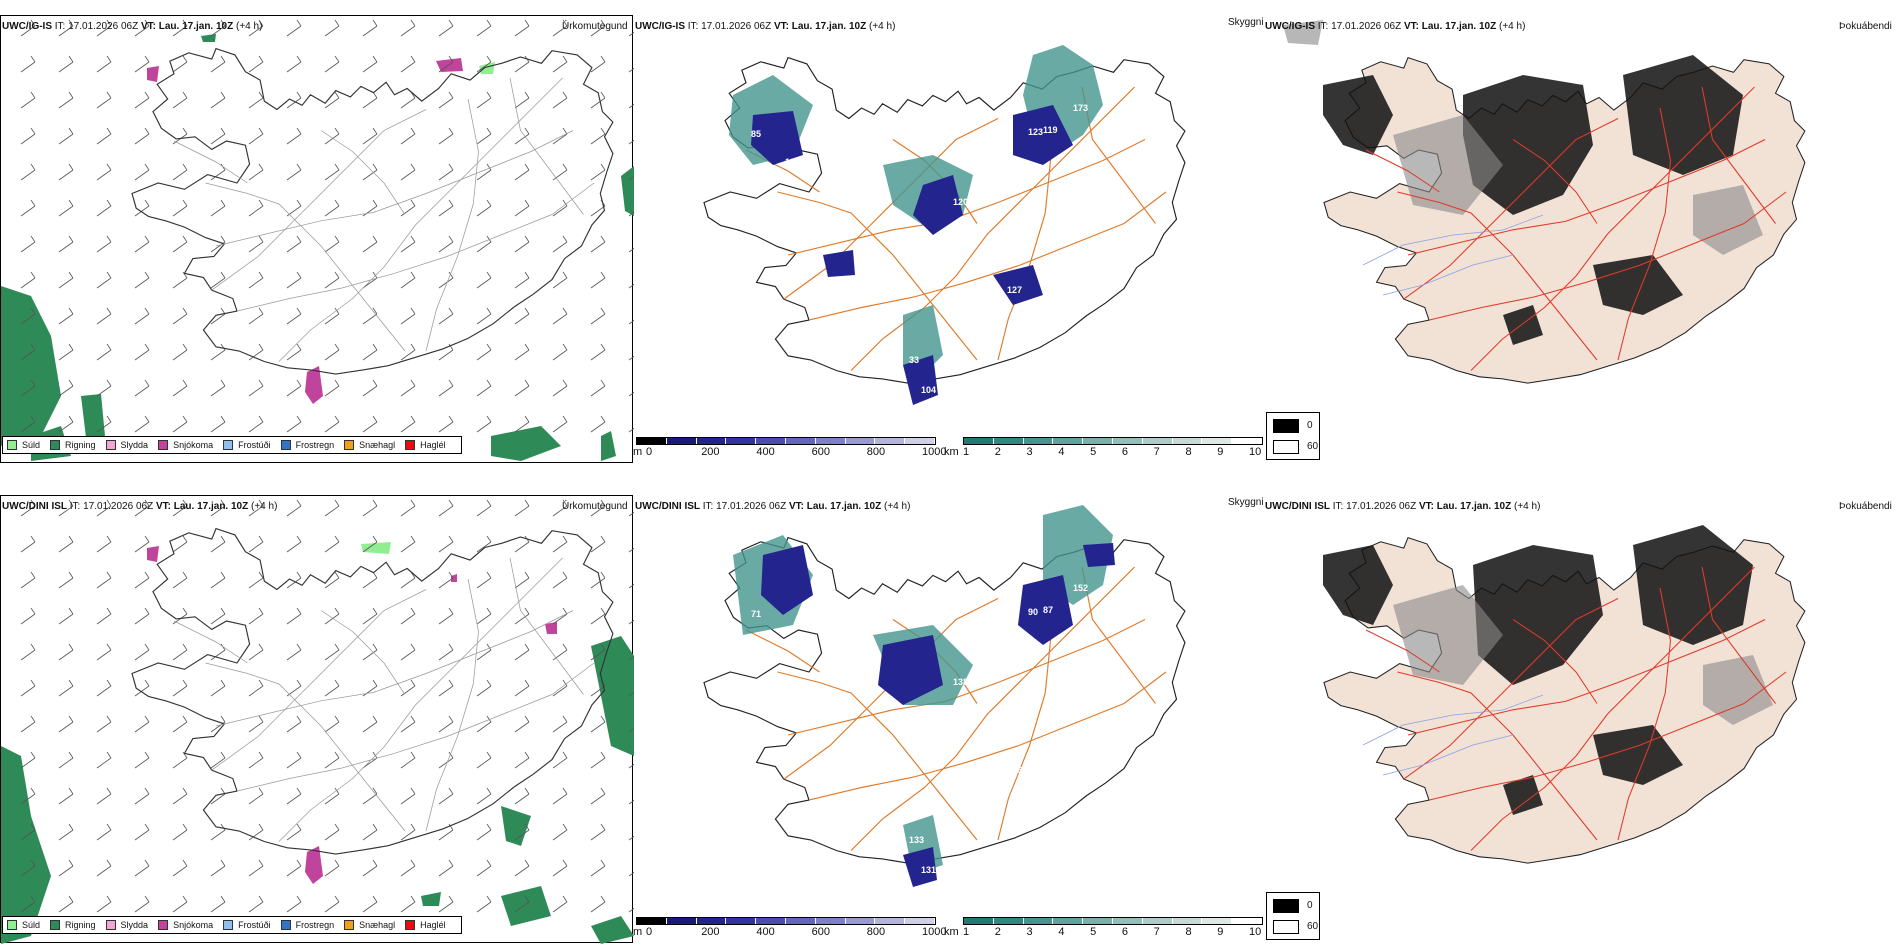  Describe the element at coordinates (914, 360) in the screenshot. I see `cloud-base-value: 33` at that location.